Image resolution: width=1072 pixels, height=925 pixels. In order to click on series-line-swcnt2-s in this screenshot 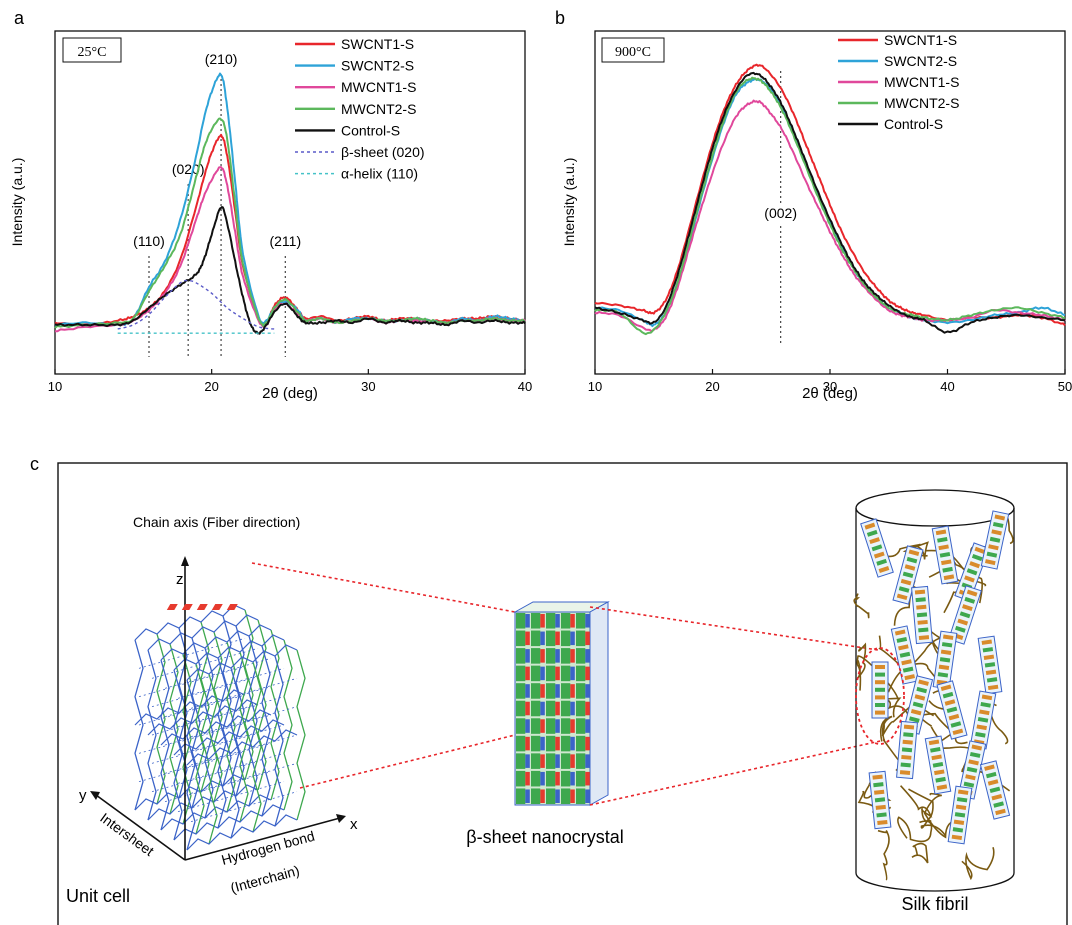, I will do `click(290, 199)`.